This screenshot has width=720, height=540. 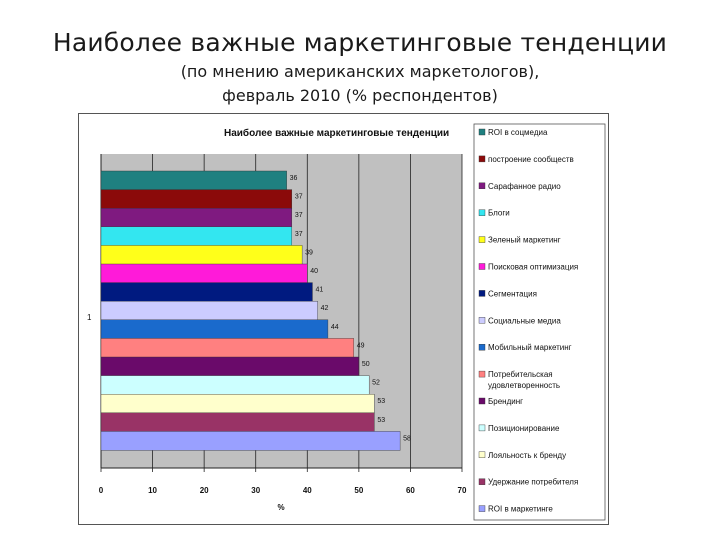 What do you see at coordinates (89, 317) in the screenshot?
I see `category-label: 1` at bounding box center [89, 317].